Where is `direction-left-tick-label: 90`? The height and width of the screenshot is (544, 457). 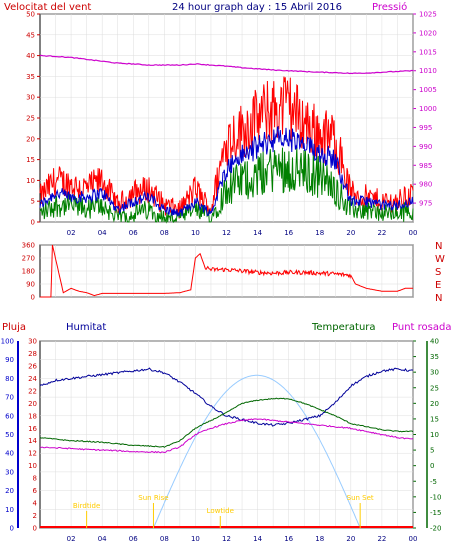 direction-left-tick-label: 90 is located at coordinates (30, 285).